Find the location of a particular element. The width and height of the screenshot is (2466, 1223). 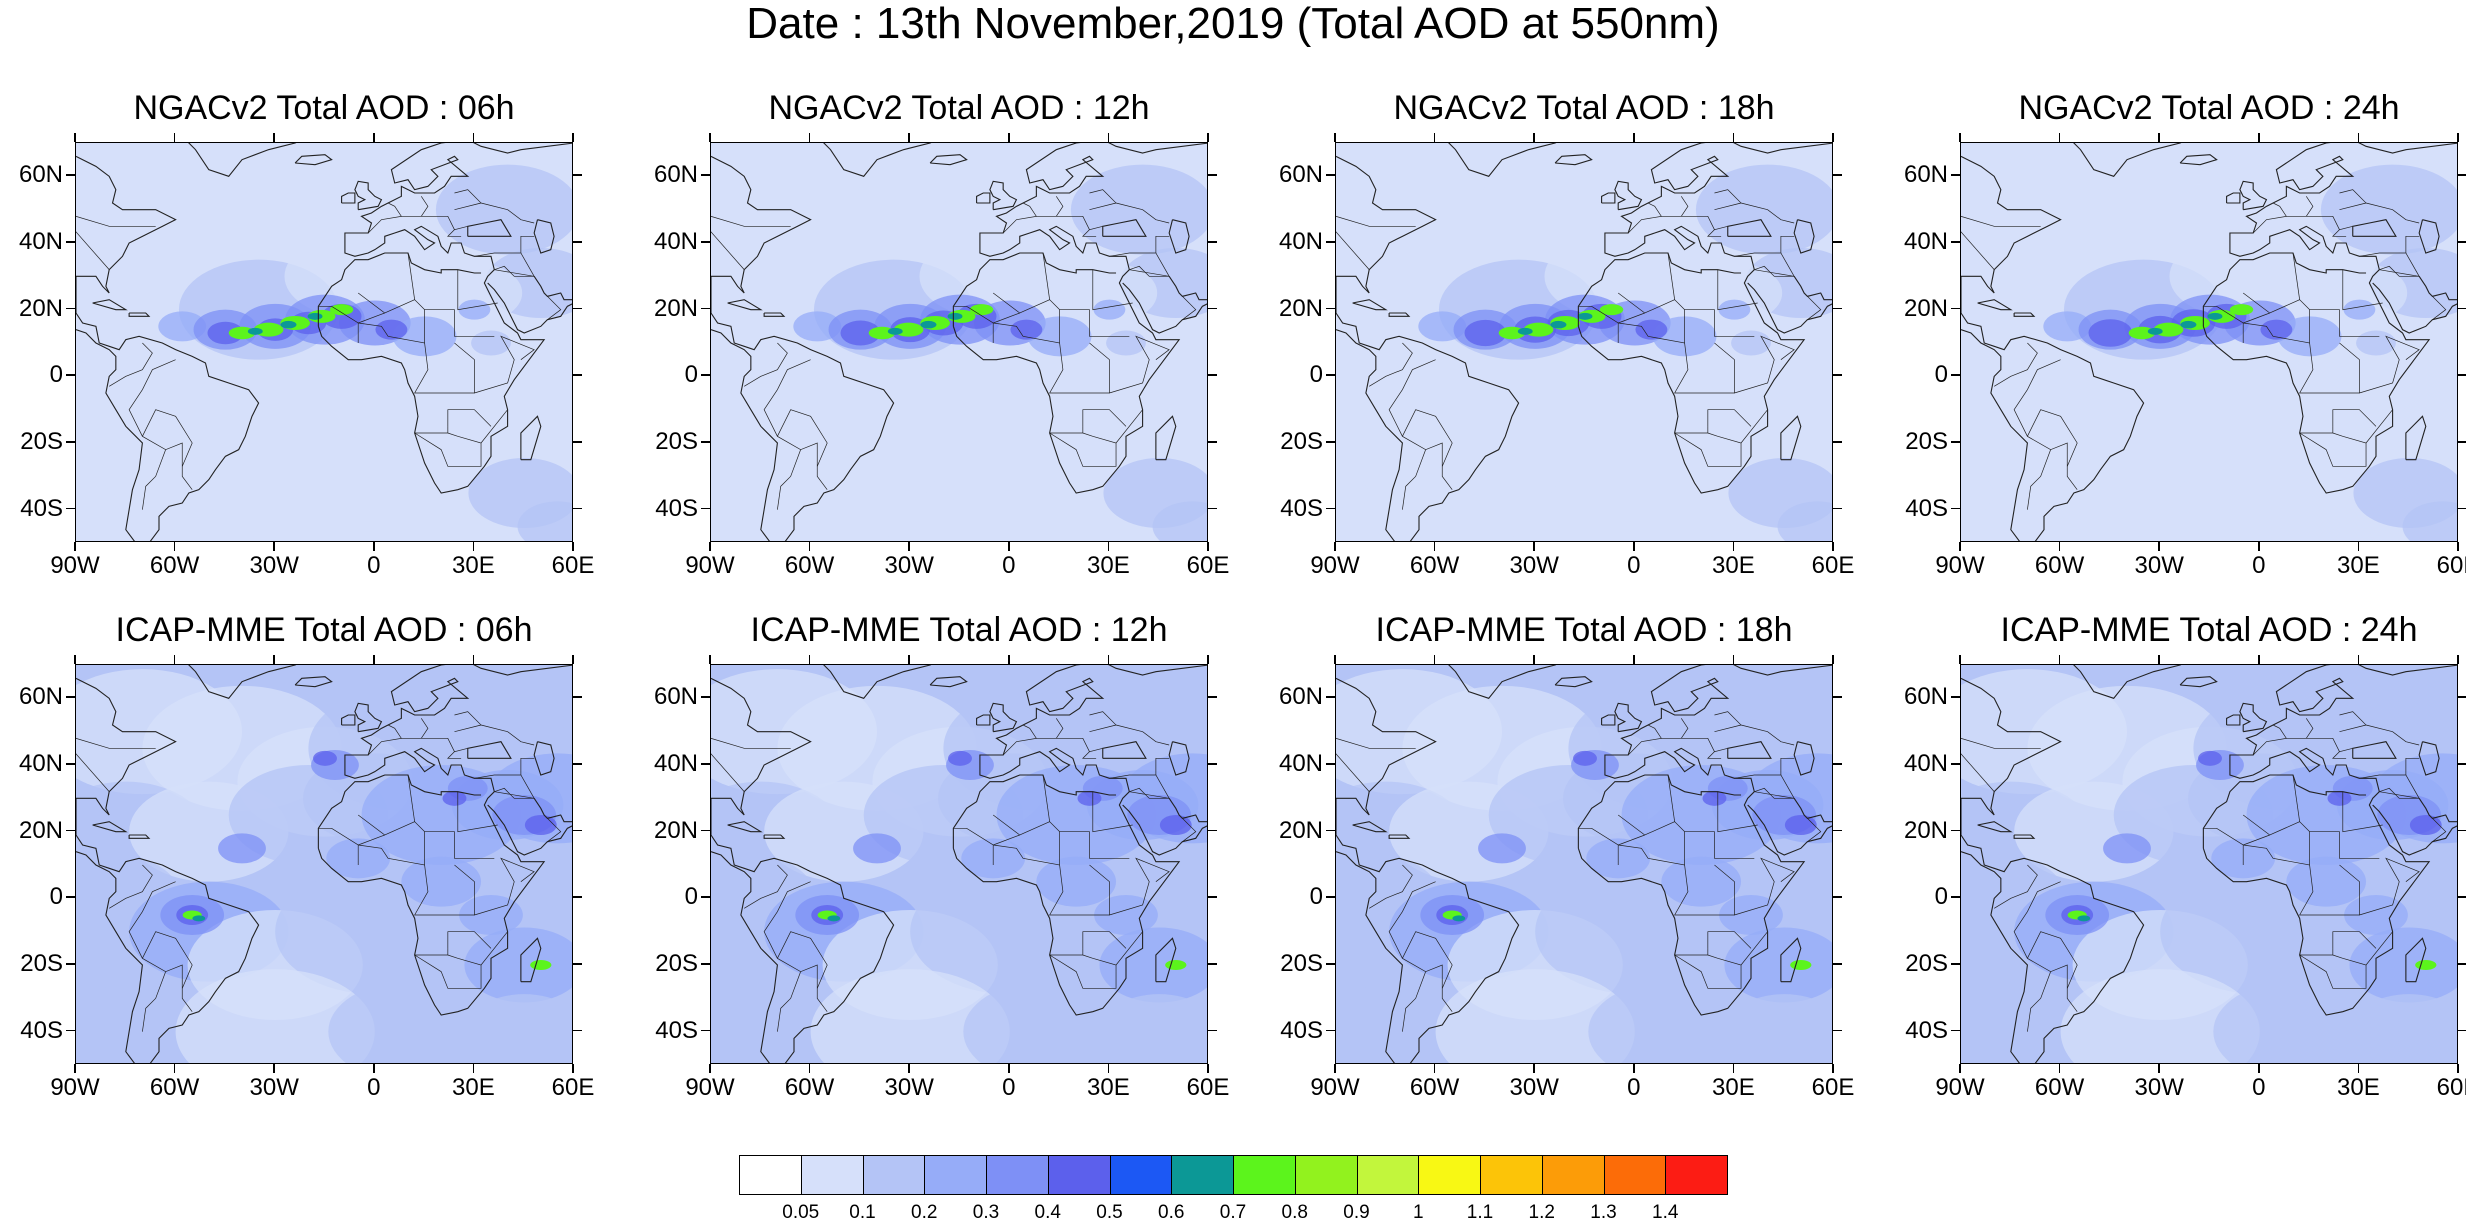

colorbar-label: 0.5 is located at coordinates (1109, 1212).